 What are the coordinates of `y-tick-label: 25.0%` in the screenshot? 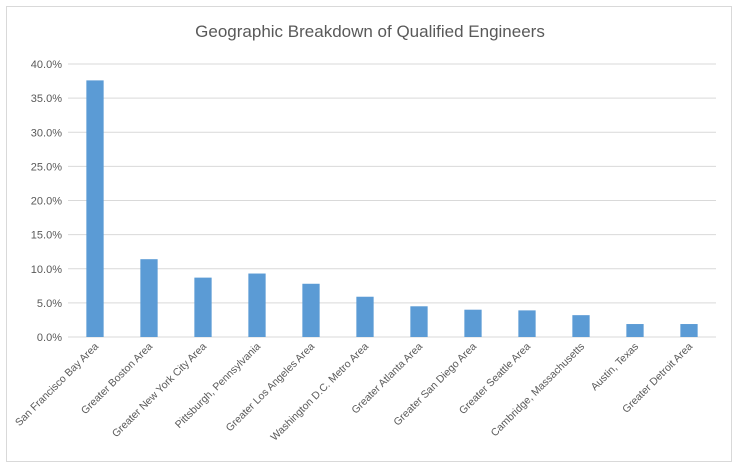 It's located at (46, 167).